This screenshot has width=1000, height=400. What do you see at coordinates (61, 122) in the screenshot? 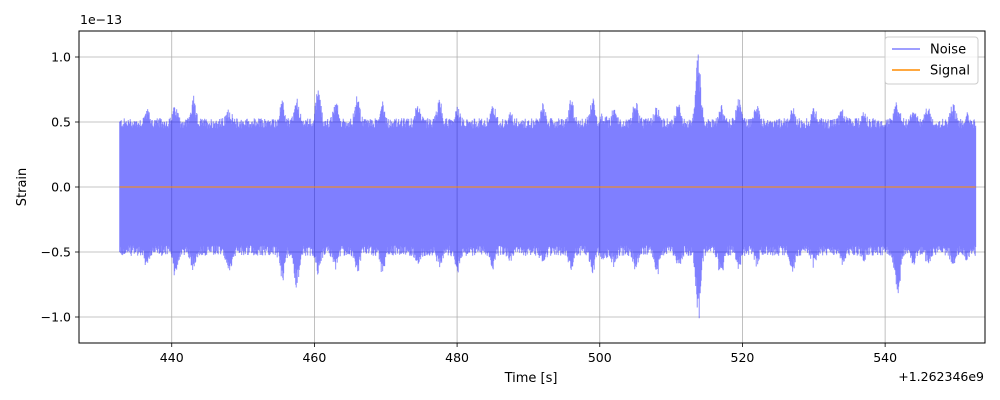
I see `y-tick-label: 0.5` at bounding box center [61, 122].